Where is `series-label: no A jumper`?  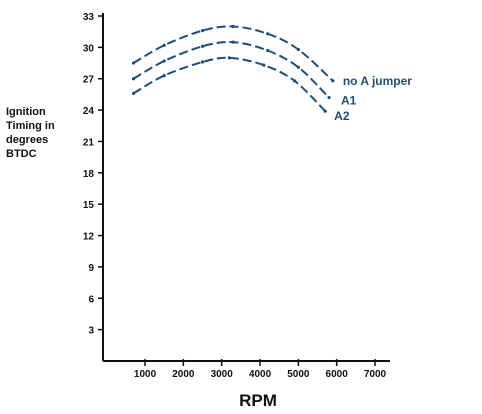 series-label: no A jumper is located at coordinates (377, 81).